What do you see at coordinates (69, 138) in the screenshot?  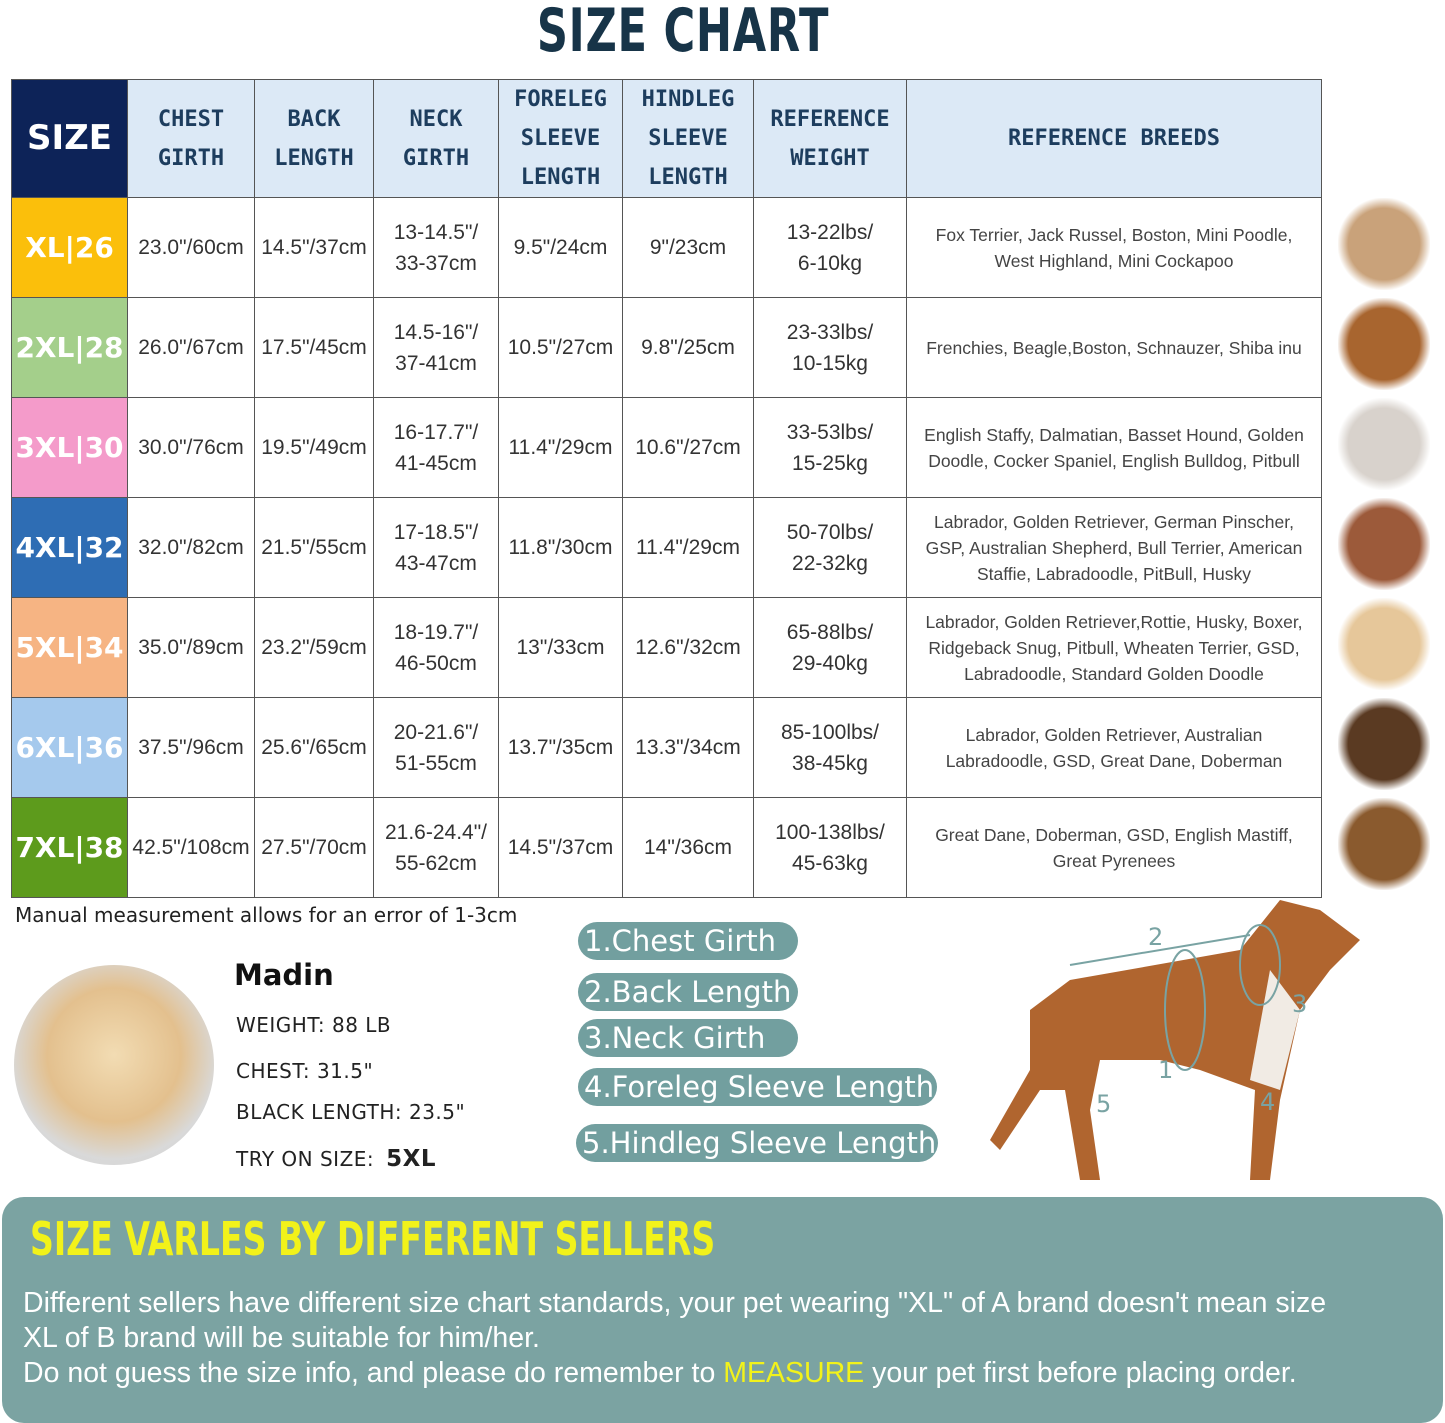 I see `column-header: SIZE` at bounding box center [69, 138].